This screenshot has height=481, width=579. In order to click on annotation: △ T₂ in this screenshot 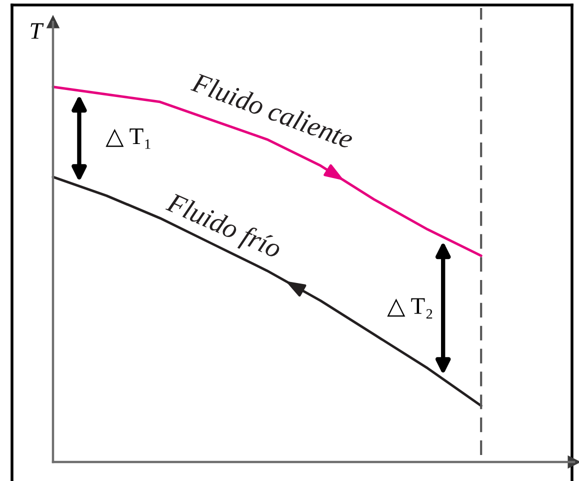, I will do `click(409, 308)`.